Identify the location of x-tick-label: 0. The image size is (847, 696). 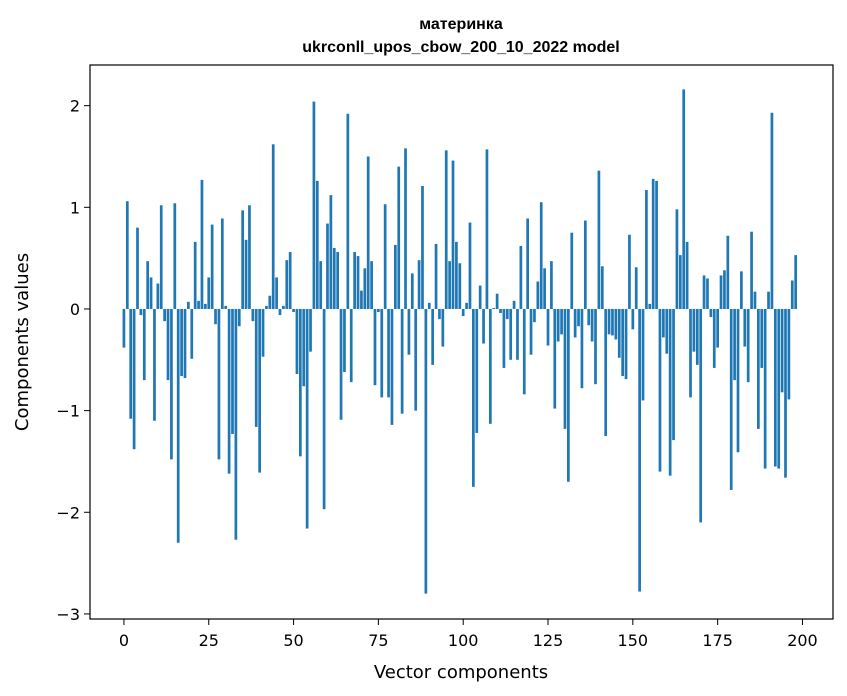
(124, 640).